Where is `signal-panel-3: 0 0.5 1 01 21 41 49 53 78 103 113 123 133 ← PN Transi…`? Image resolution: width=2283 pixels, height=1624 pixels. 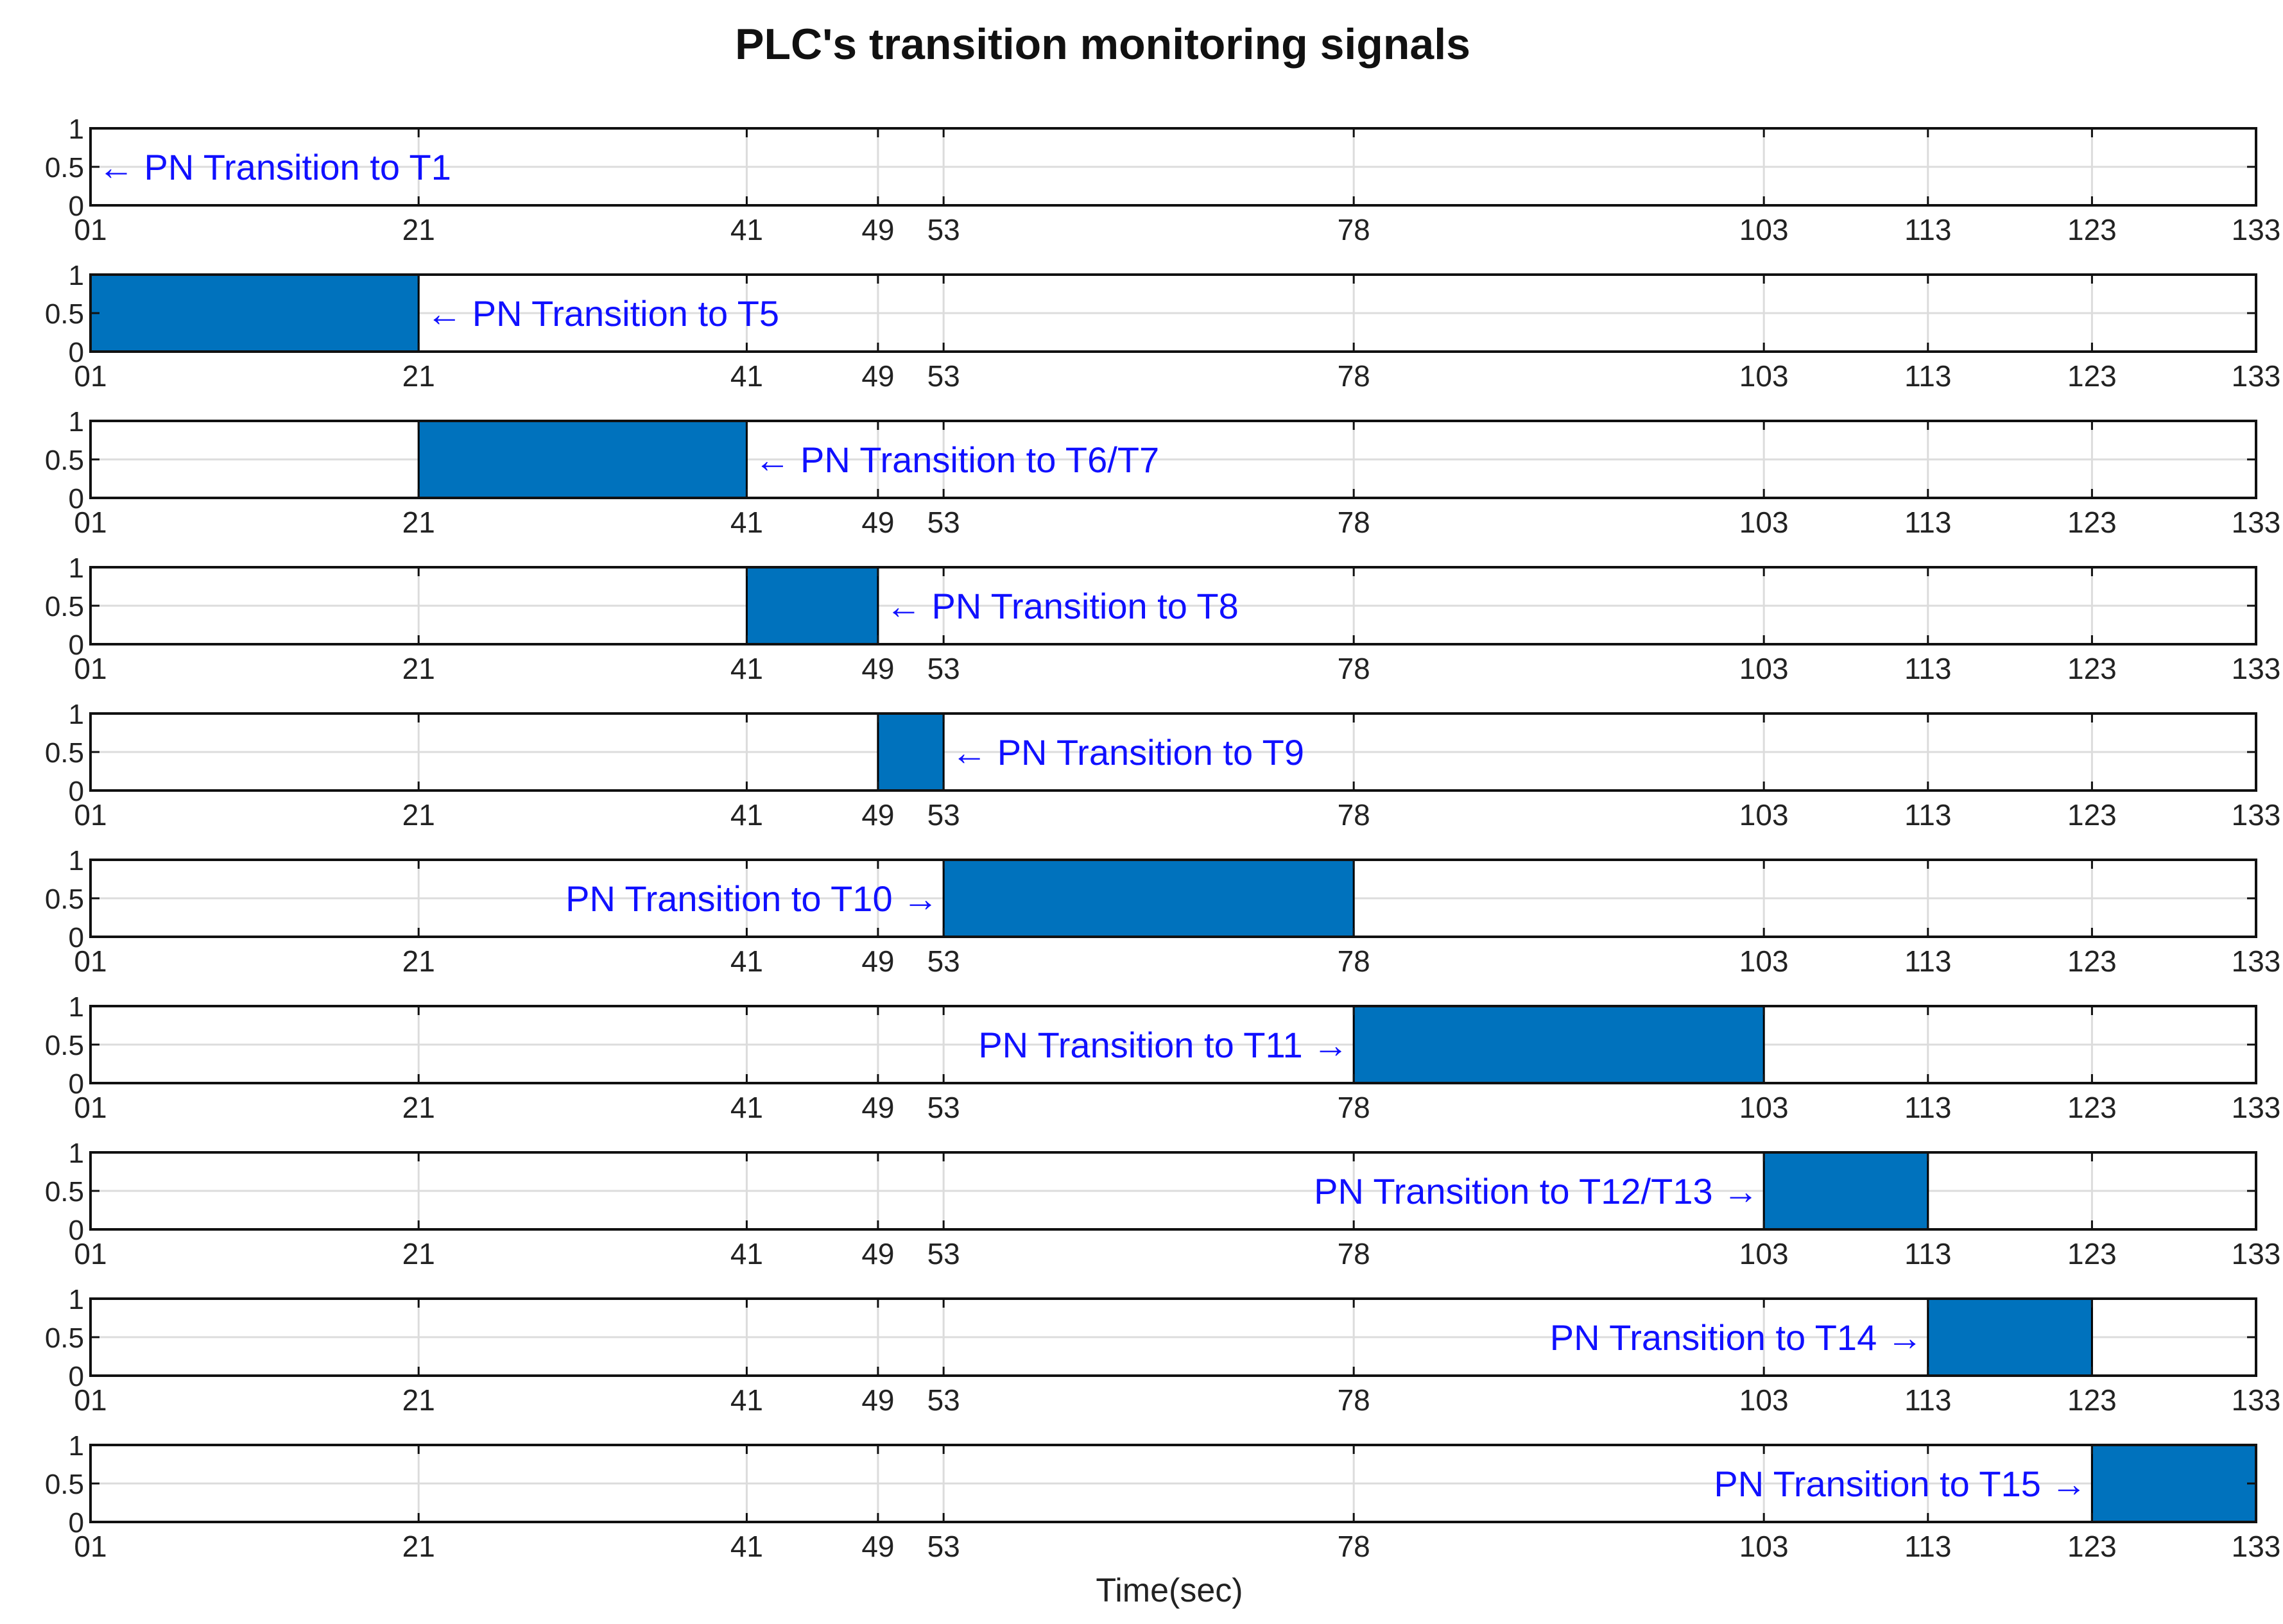 signal-panel-3: 0 0.5 1 01 21 41 49 53 78 103 113 123 133 ← PN Transi… is located at coordinates (1163, 472).